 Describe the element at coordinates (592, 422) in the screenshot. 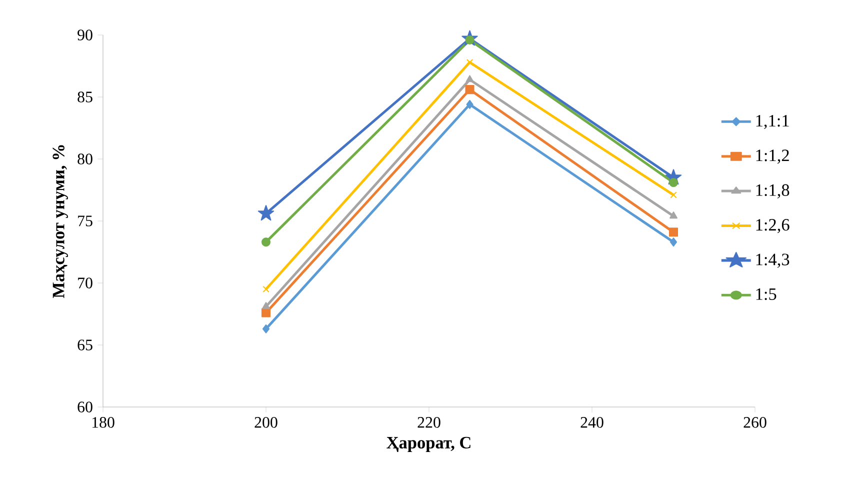

I see `x-tick-label: 240` at that location.